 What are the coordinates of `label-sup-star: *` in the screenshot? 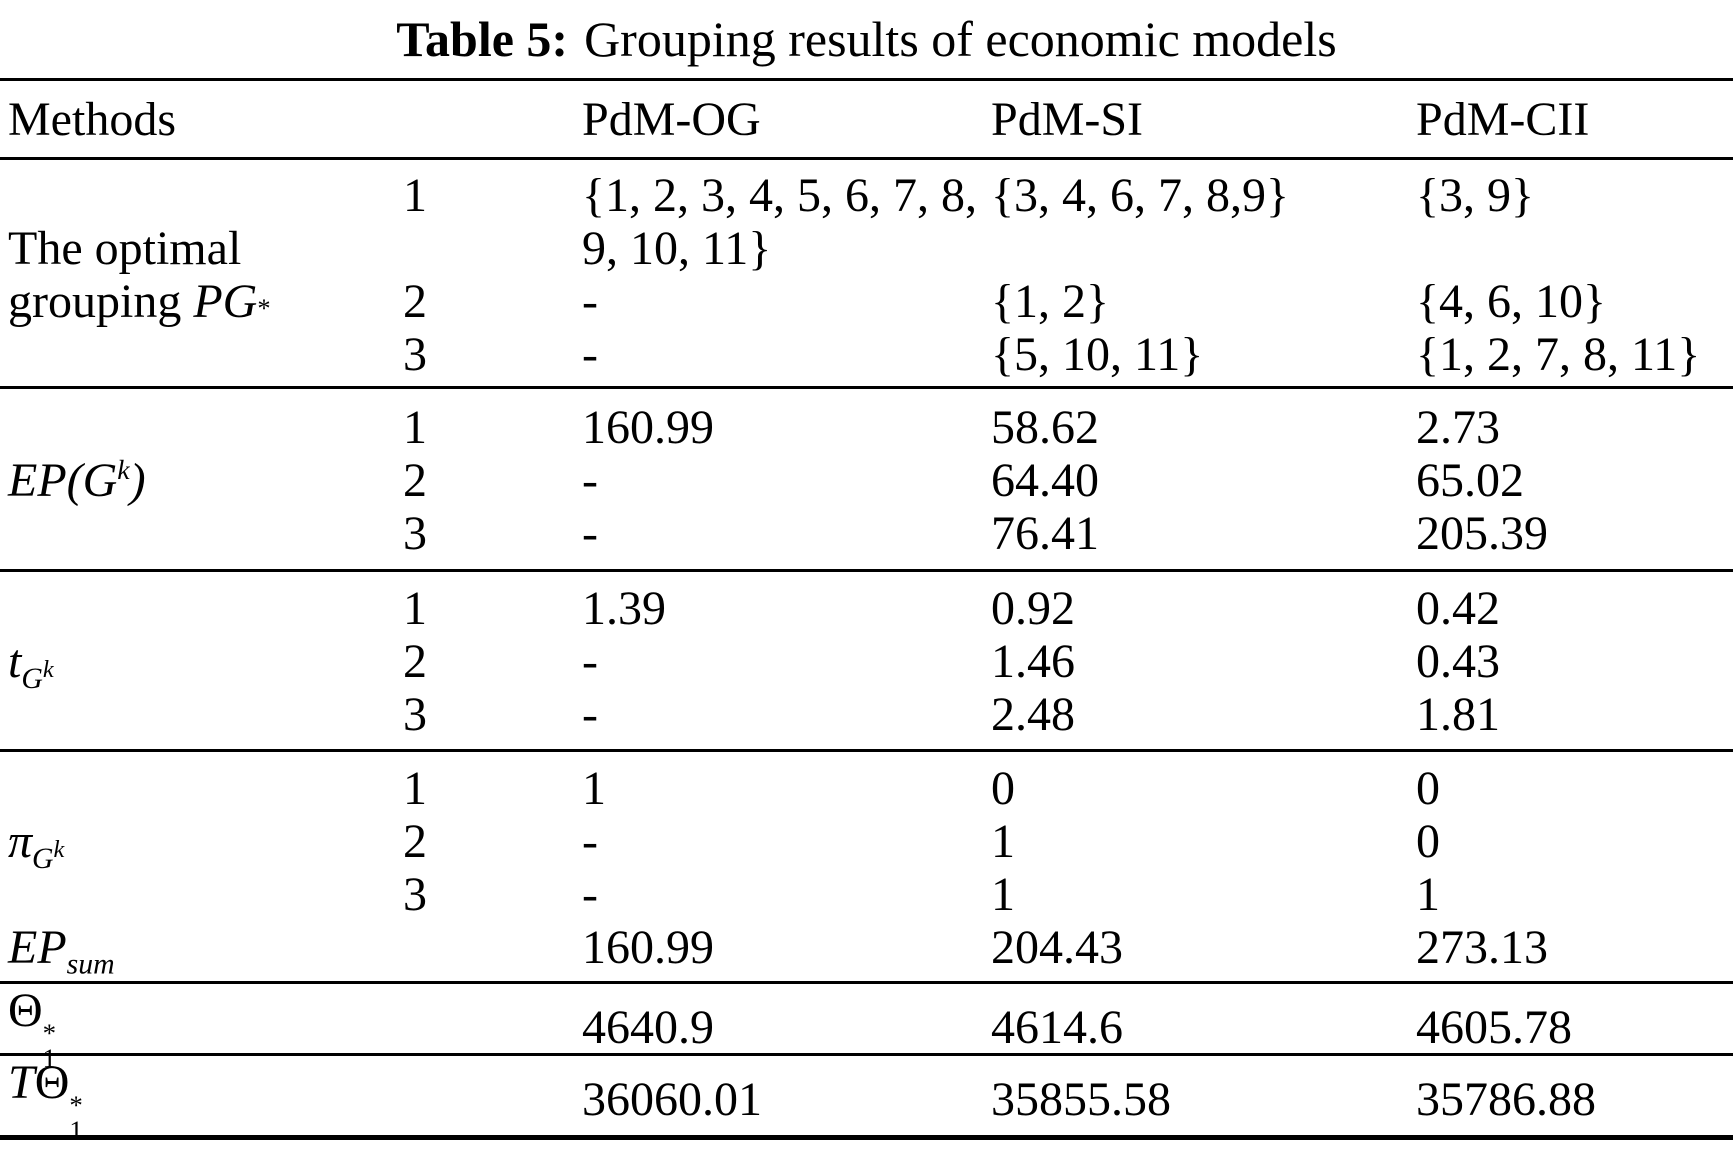 It's located at (264, 308).